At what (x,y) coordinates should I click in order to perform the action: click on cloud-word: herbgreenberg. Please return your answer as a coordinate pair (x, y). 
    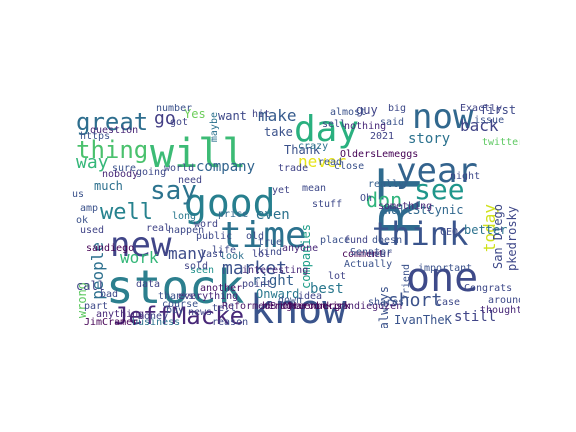
    Looking at the image, I should click on (301, 306).